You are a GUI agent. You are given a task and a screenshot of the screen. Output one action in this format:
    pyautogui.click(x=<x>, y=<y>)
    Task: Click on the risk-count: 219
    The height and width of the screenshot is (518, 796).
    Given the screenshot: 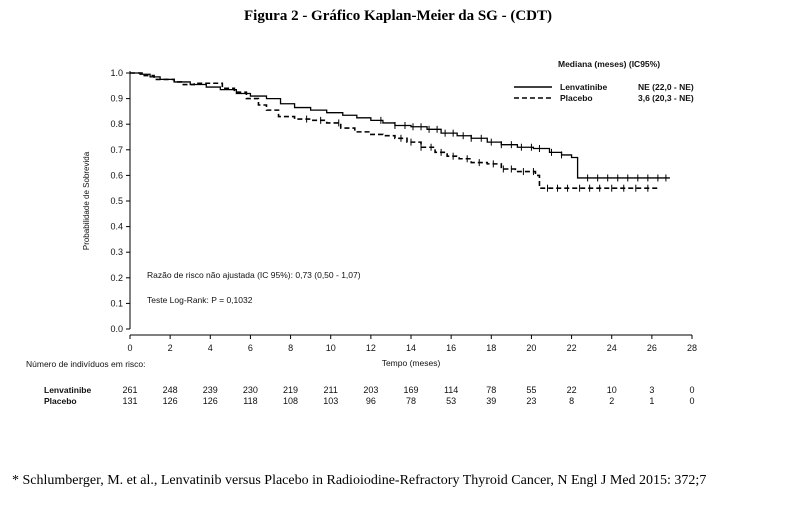 What is the action you would take?
    pyautogui.click(x=290, y=390)
    